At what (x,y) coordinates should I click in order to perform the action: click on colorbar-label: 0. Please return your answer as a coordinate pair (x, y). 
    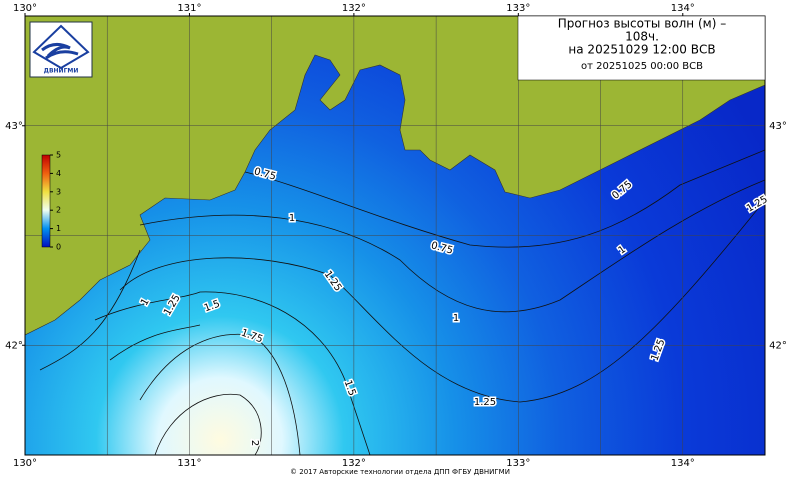
    Looking at the image, I should click on (58, 247).